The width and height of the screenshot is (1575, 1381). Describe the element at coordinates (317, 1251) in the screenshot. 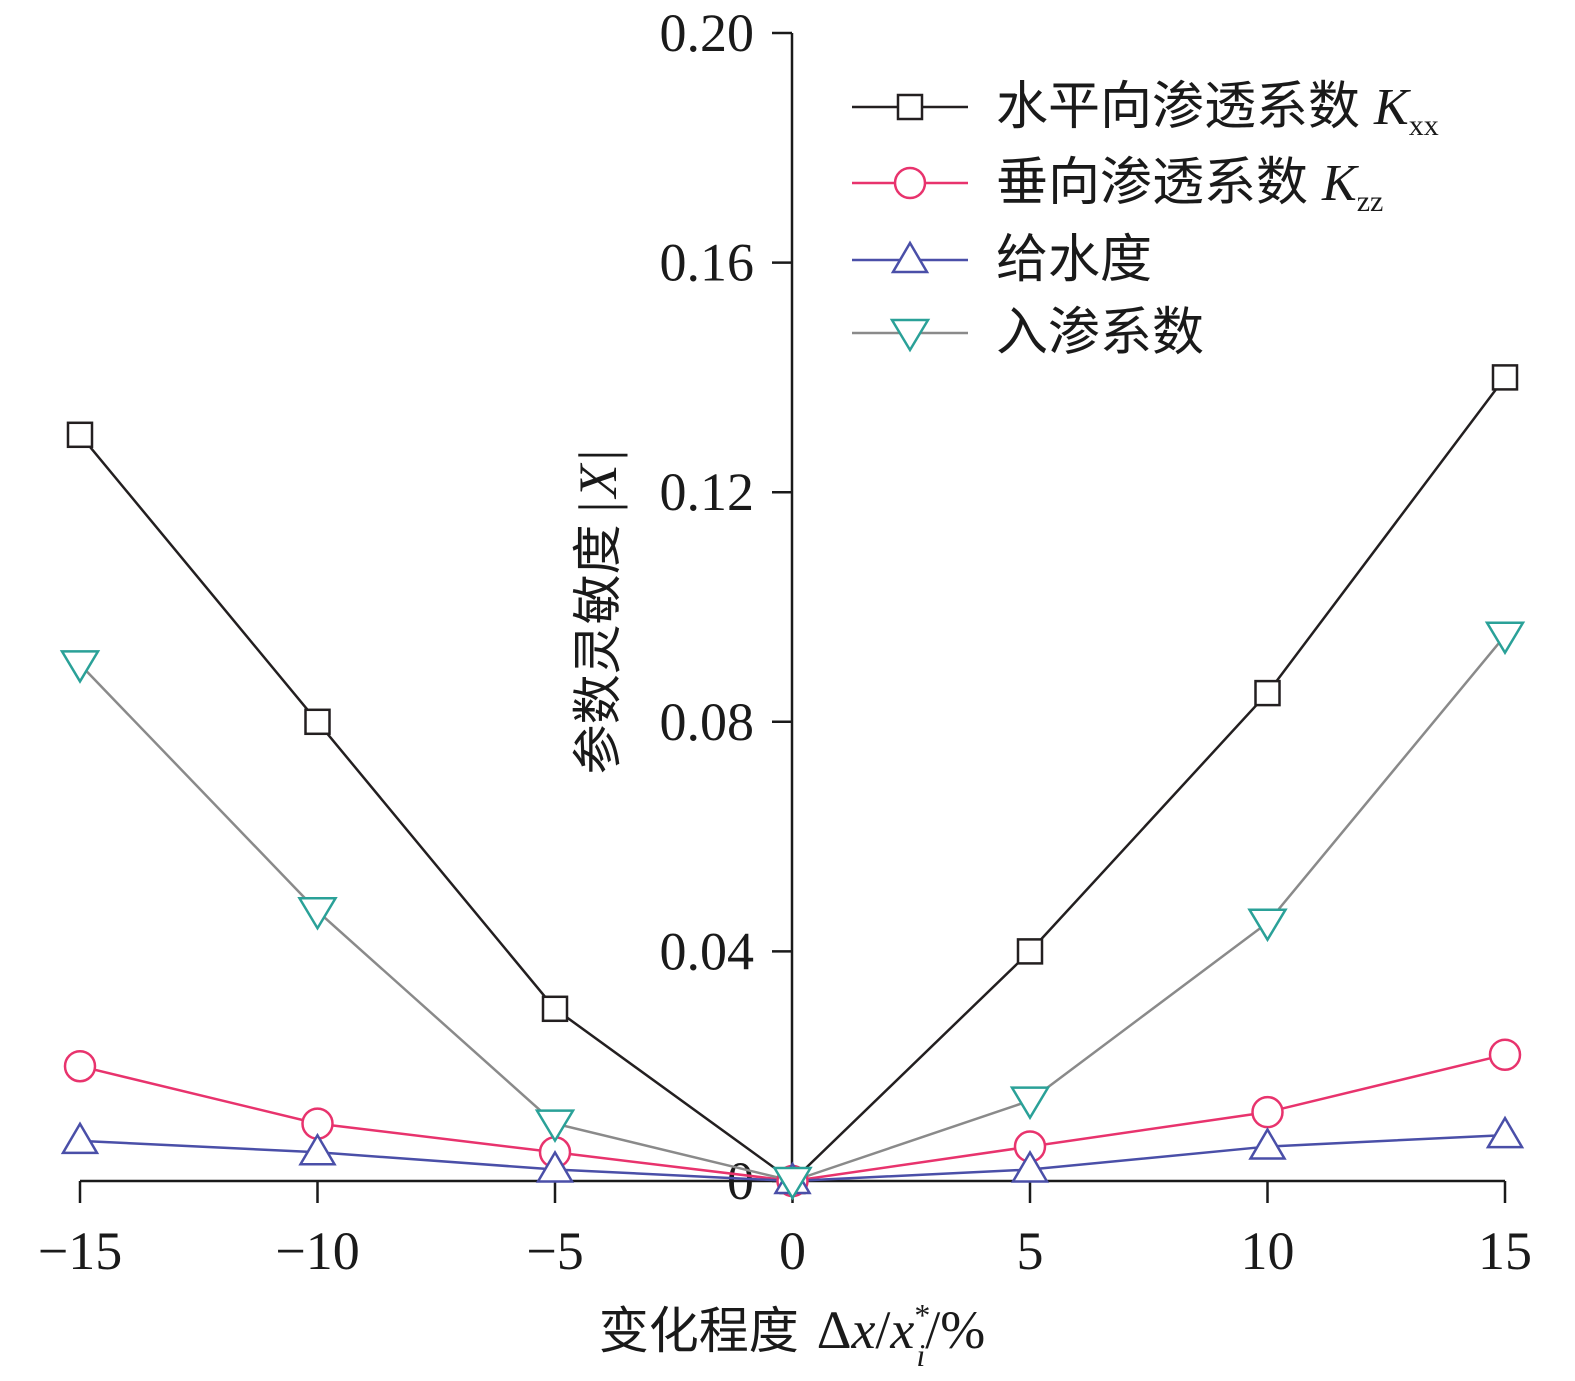

I see `x-tick-label: −10` at that location.